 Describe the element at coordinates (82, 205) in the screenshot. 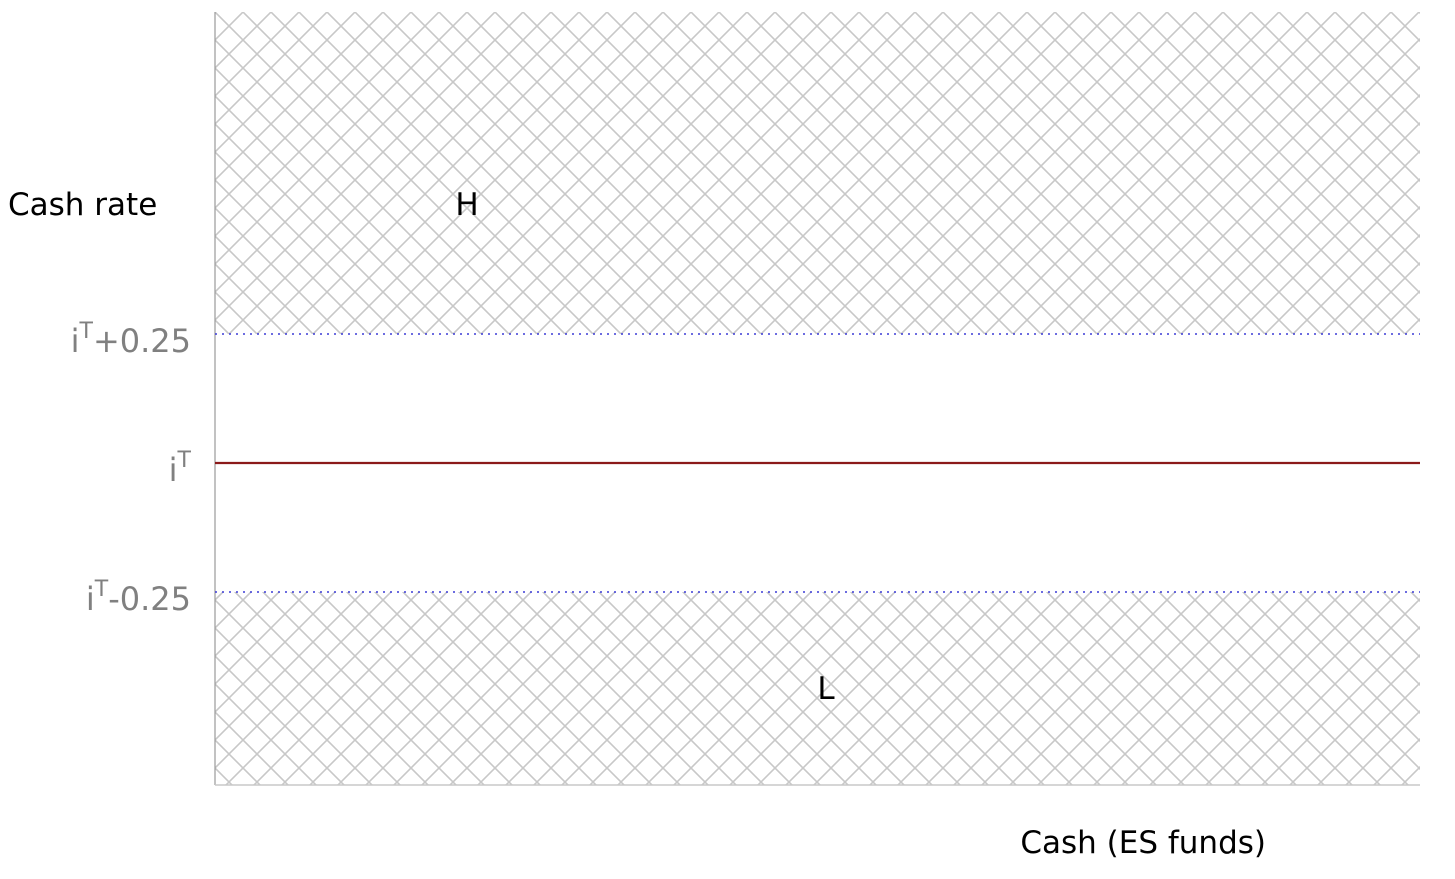

I see `y-axis-title: Cash rate` at that location.